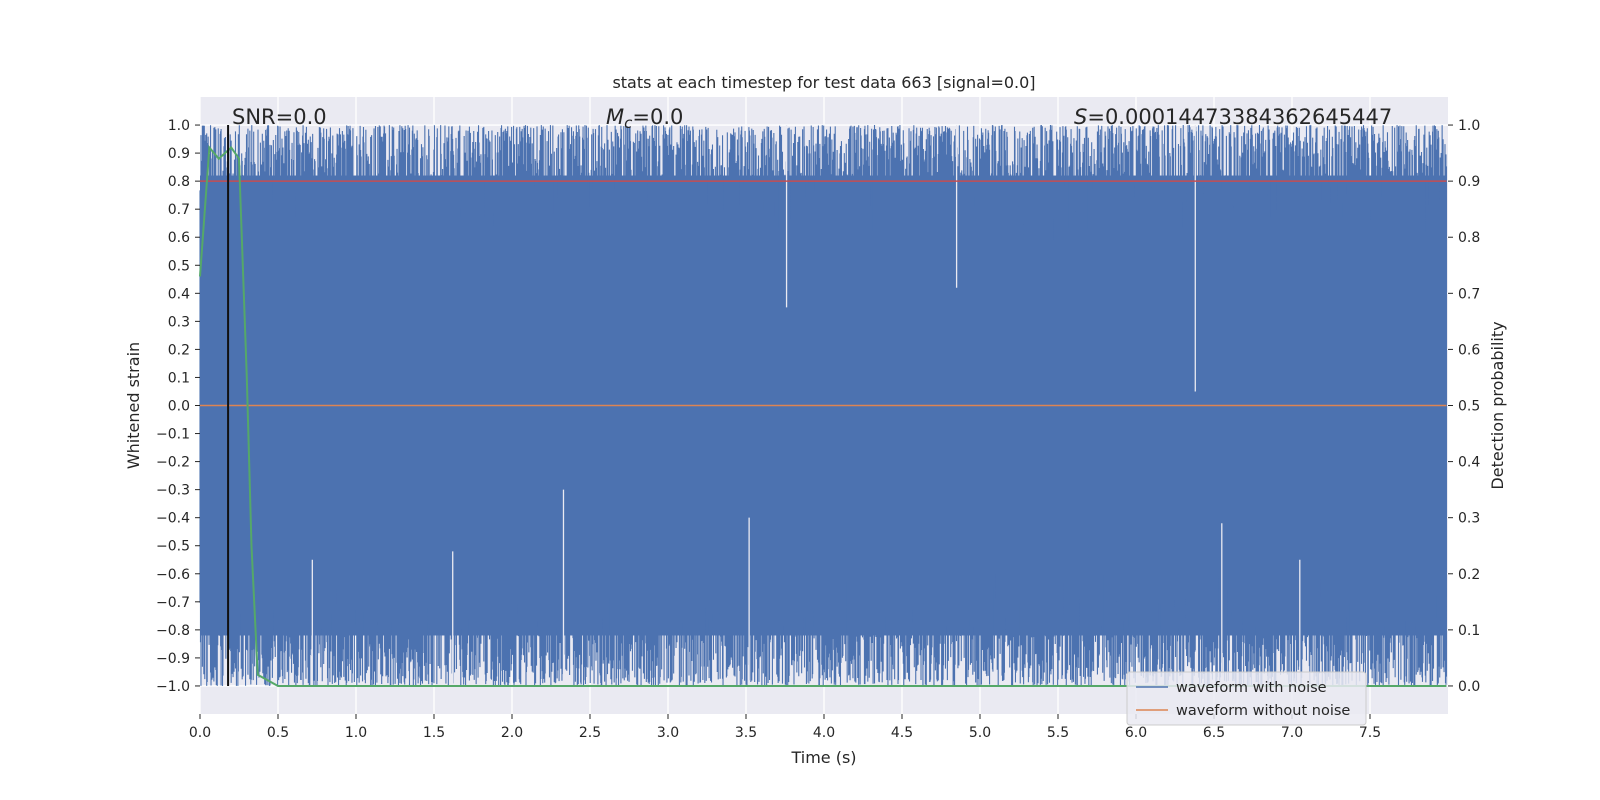  What do you see at coordinates (1136, 733) in the screenshot?
I see `x-tick-label: 6.0` at bounding box center [1136, 733].